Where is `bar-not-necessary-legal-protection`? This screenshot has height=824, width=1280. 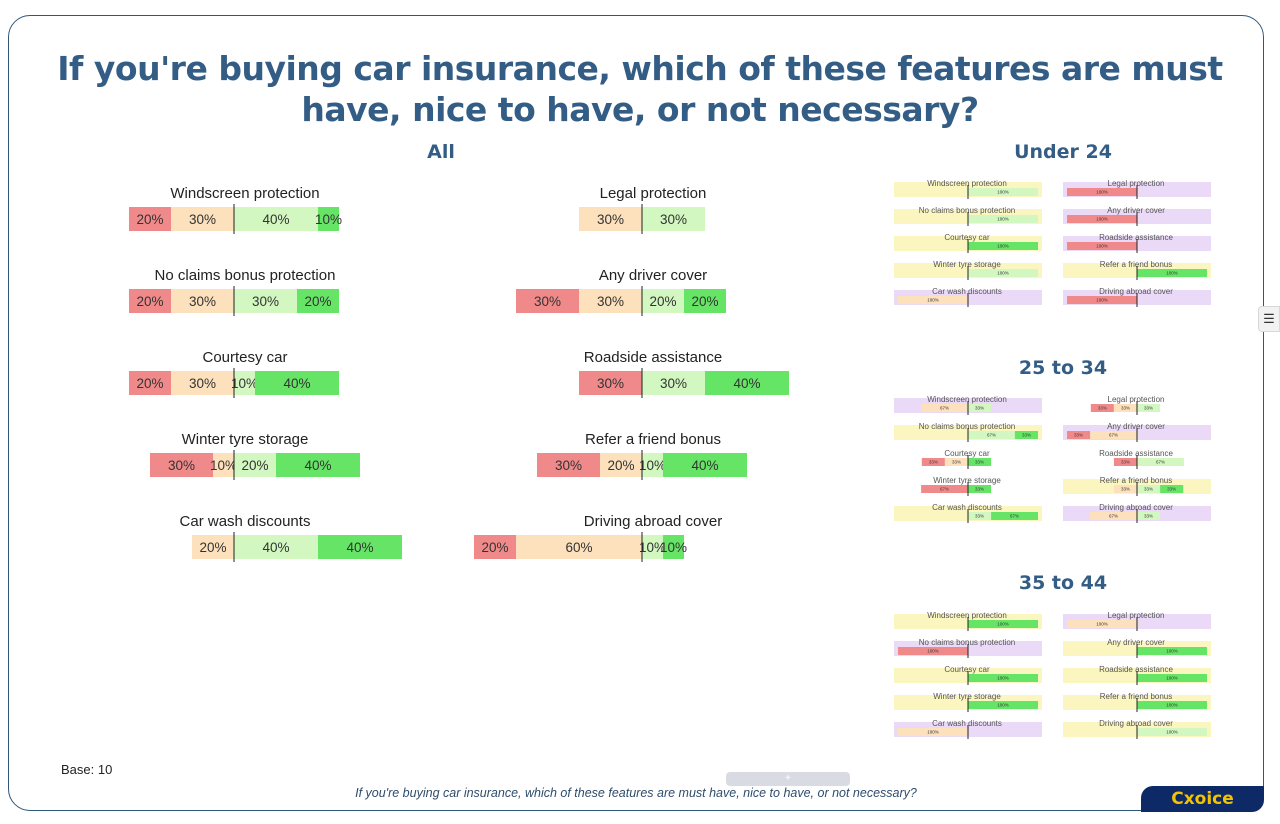
bar-not-necessary-legal-protection is located at coordinates (1102, 408).